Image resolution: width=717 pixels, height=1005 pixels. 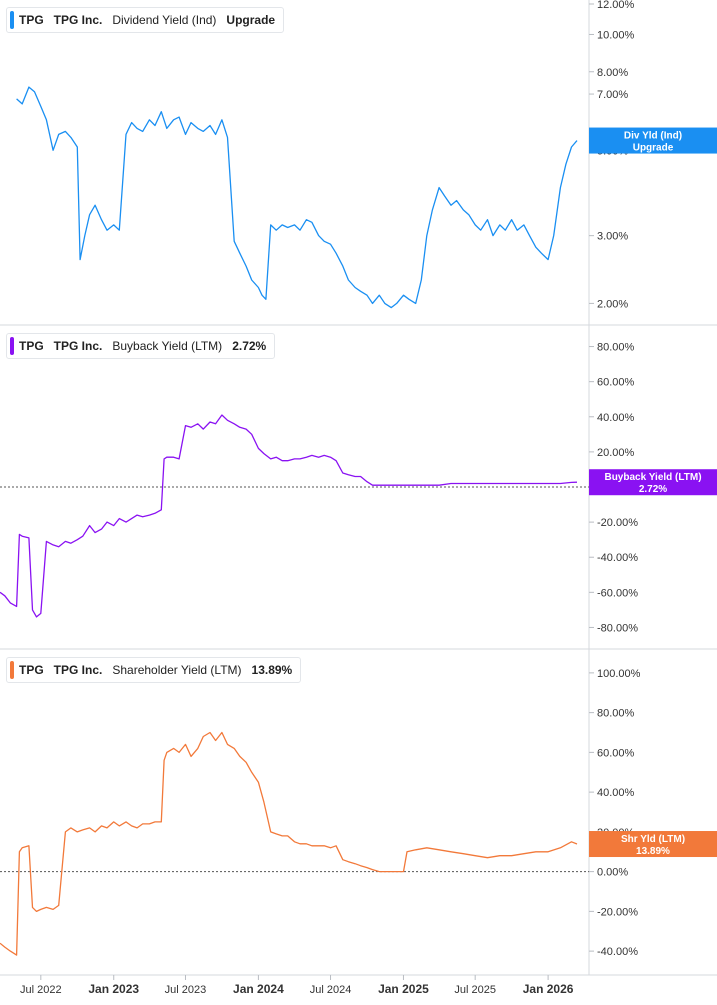 What do you see at coordinates (258, 989) in the screenshot?
I see `x-tick-label: Jan 2024` at bounding box center [258, 989].